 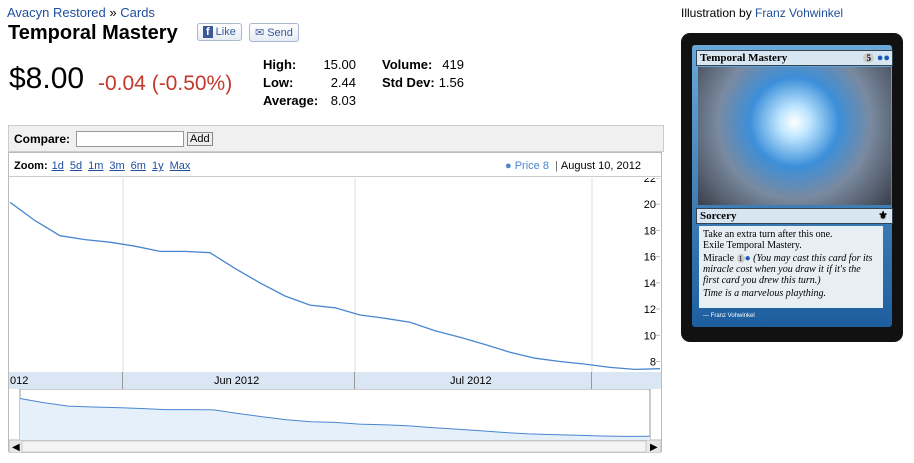 What do you see at coordinates (600, 166) in the screenshot?
I see `legend-date: August 10, 2012` at bounding box center [600, 166].